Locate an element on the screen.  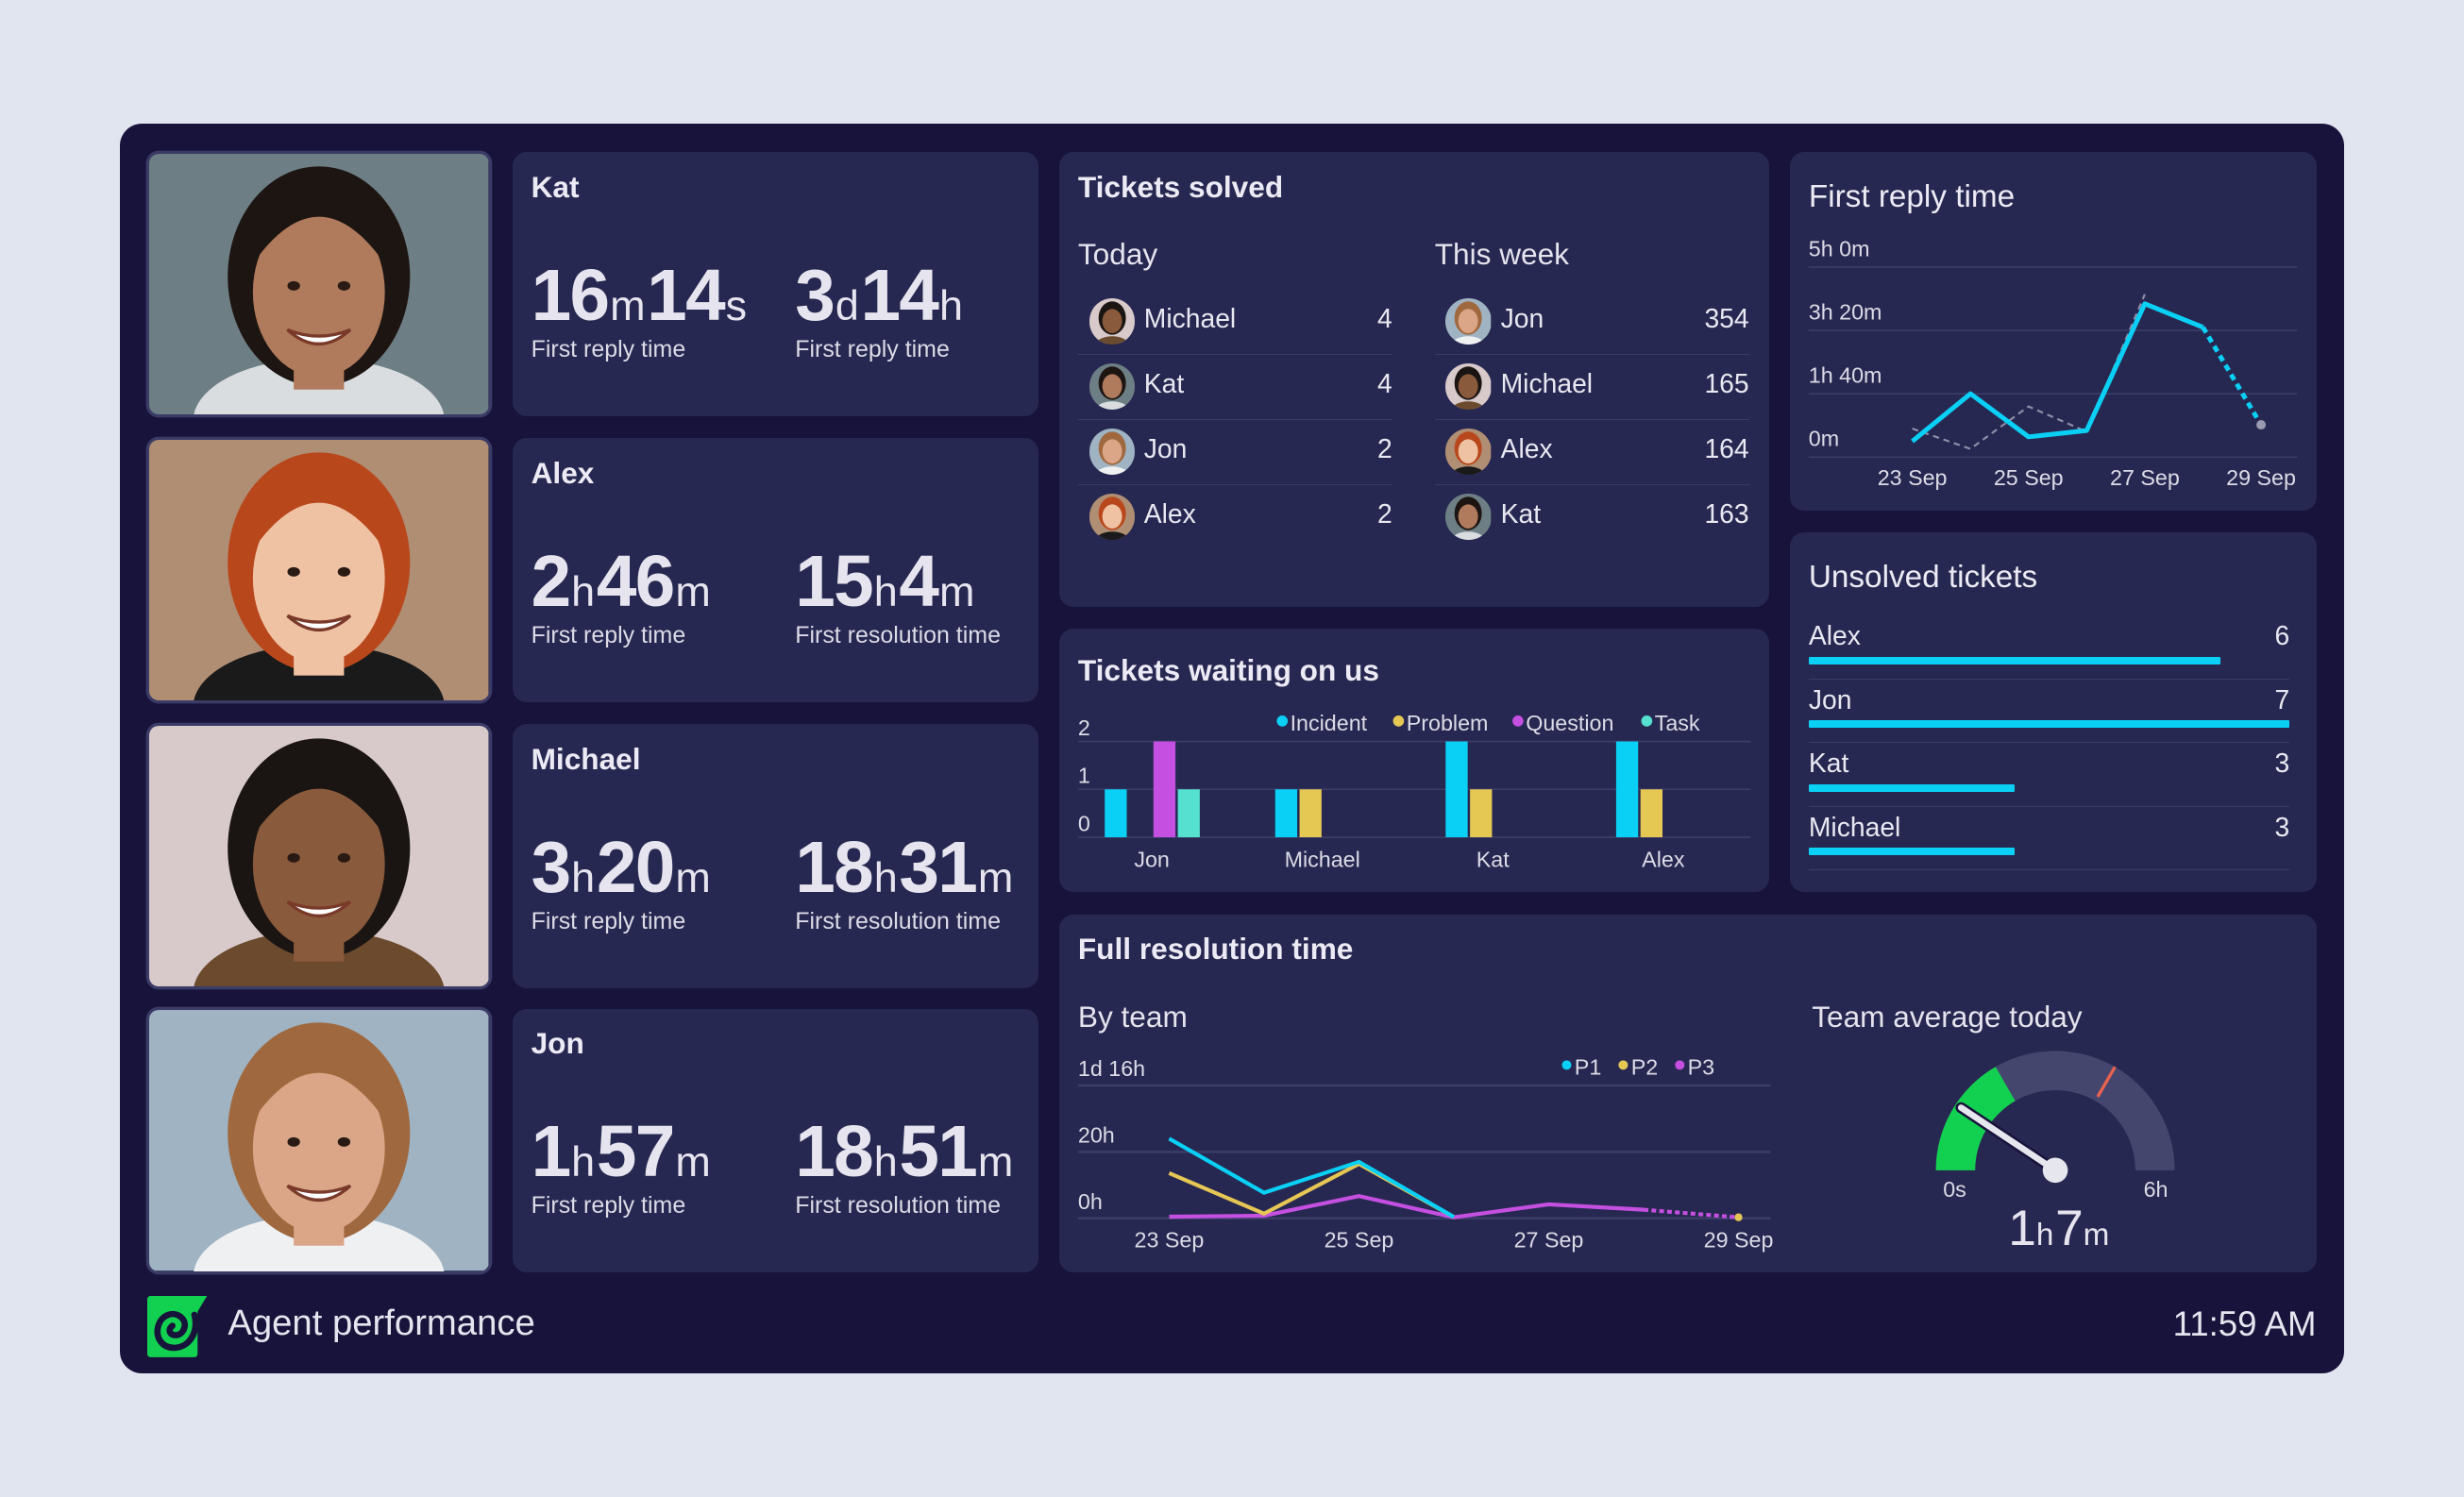
stat-value: 15h4m is located at coordinates (885, 582).